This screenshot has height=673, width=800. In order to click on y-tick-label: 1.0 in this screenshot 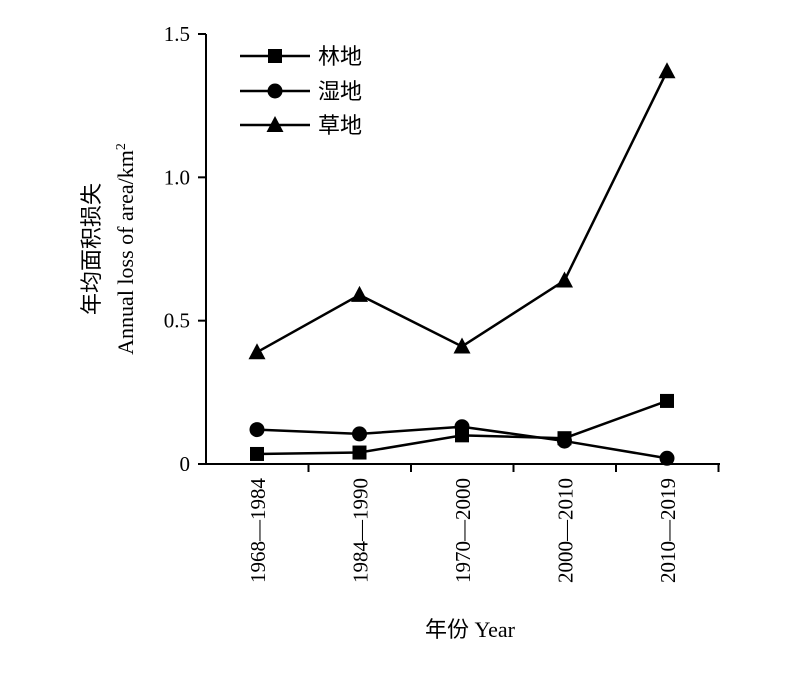, I will do `click(177, 177)`.